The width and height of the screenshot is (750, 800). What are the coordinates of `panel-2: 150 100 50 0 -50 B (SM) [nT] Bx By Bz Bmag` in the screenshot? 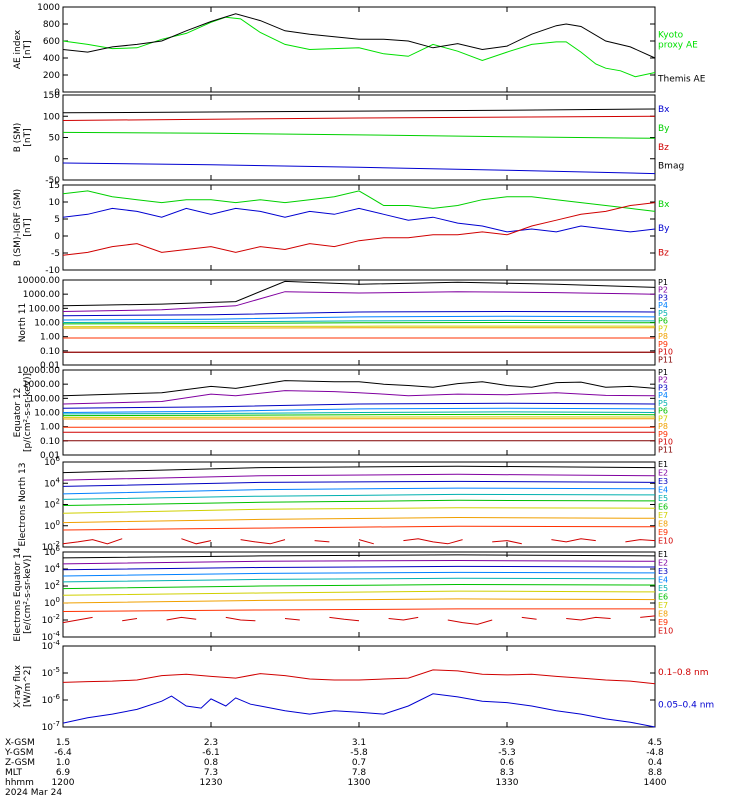 It's located at (348, 138).